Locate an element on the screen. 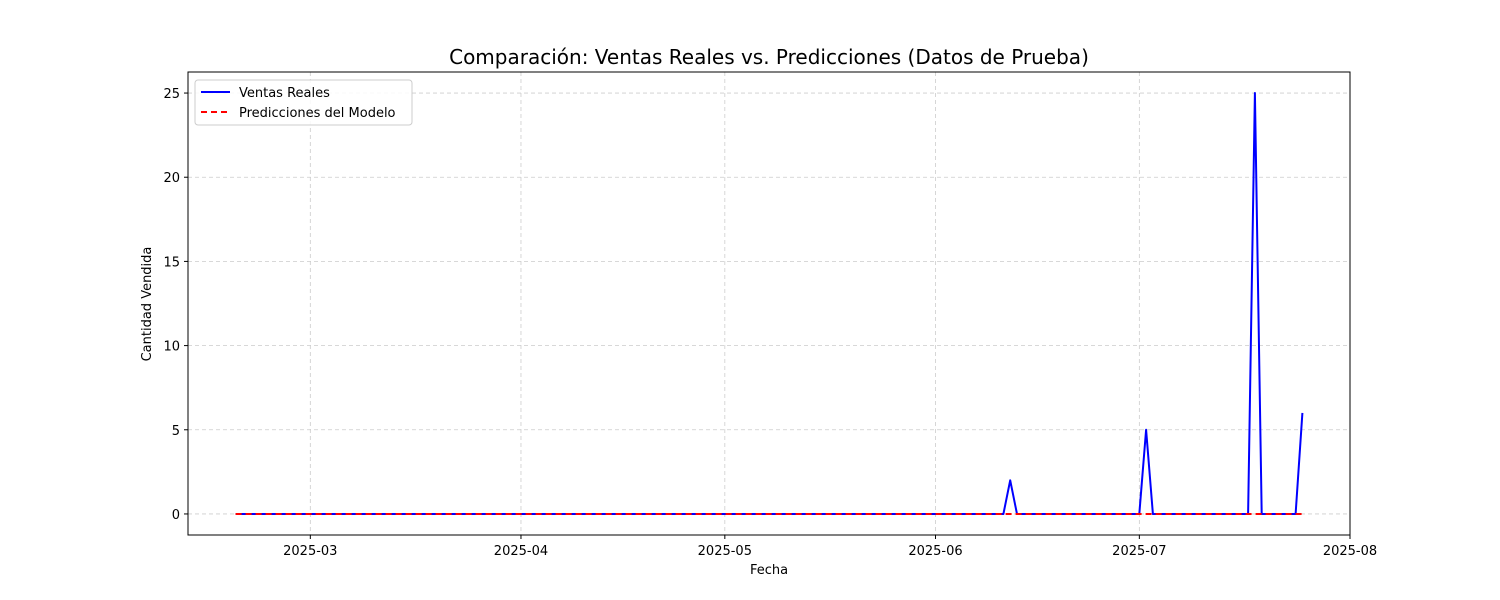 The width and height of the screenshot is (1500, 600). y-tick-label: 15 is located at coordinates (171, 262).